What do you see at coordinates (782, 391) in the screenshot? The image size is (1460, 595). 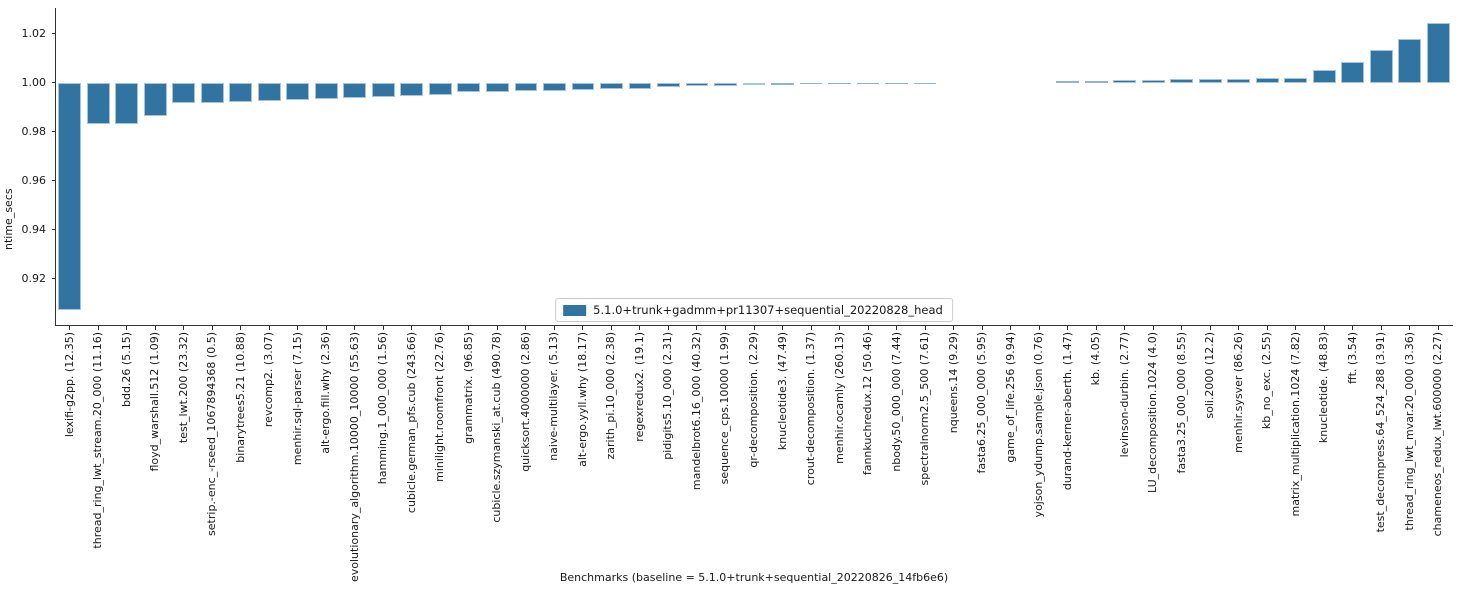 I see `x-tick-label: knucleotide3. (47.49)` at bounding box center [782, 391].